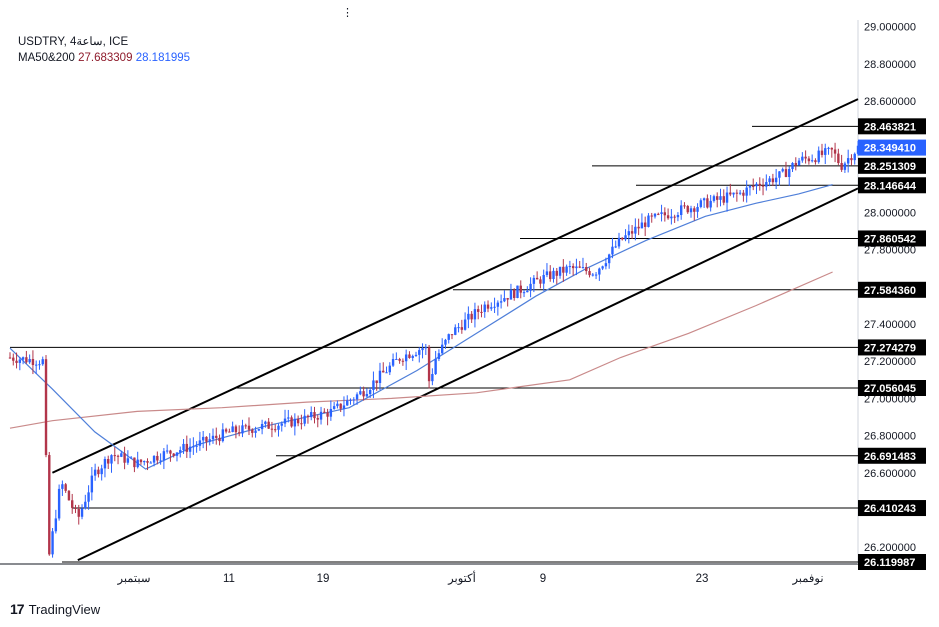 This screenshot has height=627, width=939. I want to click on x-tick-label: سبتمبر, so click(133, 579).